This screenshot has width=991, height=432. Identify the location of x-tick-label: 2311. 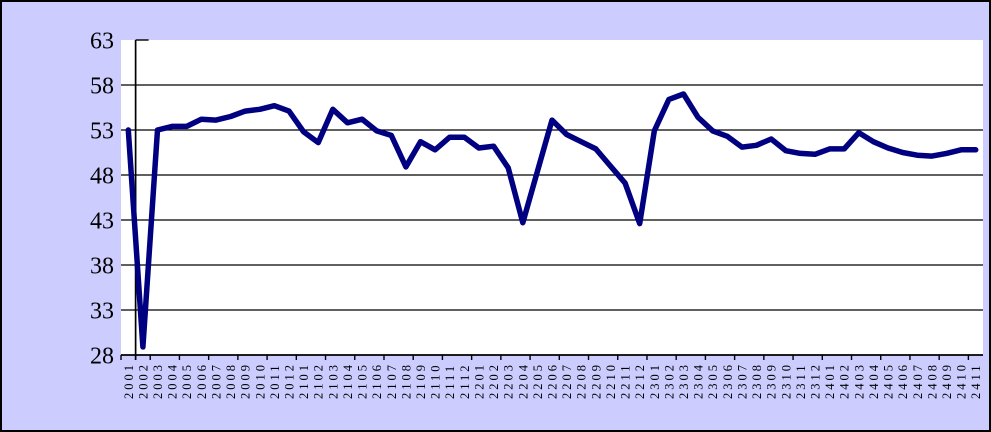
(801, 380).